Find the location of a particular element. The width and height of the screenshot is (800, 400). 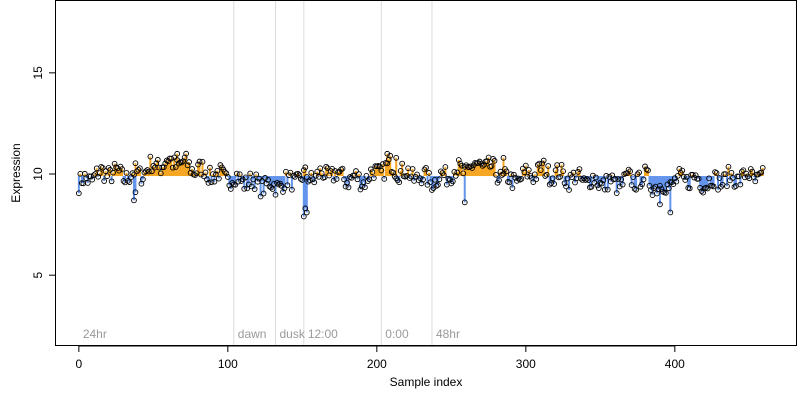

x-axis: 0 100 200 300 400 is located at coordinates (380, 358).